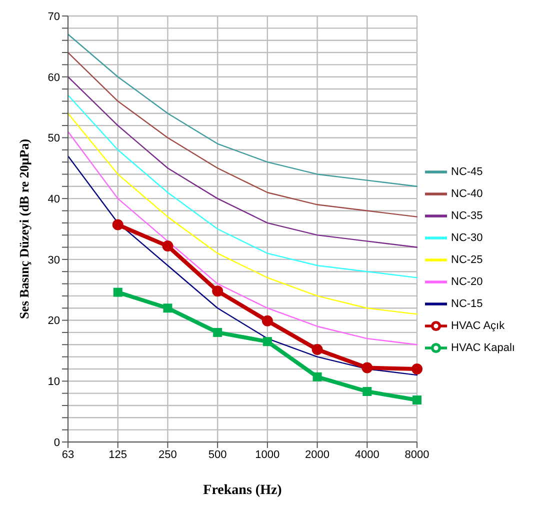 The width and height of the screenshot is (549, 520). What do you see at coordinates (54, 321) in the screenshot?
I see `y-tick-label: 20` at bounding box center [54, 321].